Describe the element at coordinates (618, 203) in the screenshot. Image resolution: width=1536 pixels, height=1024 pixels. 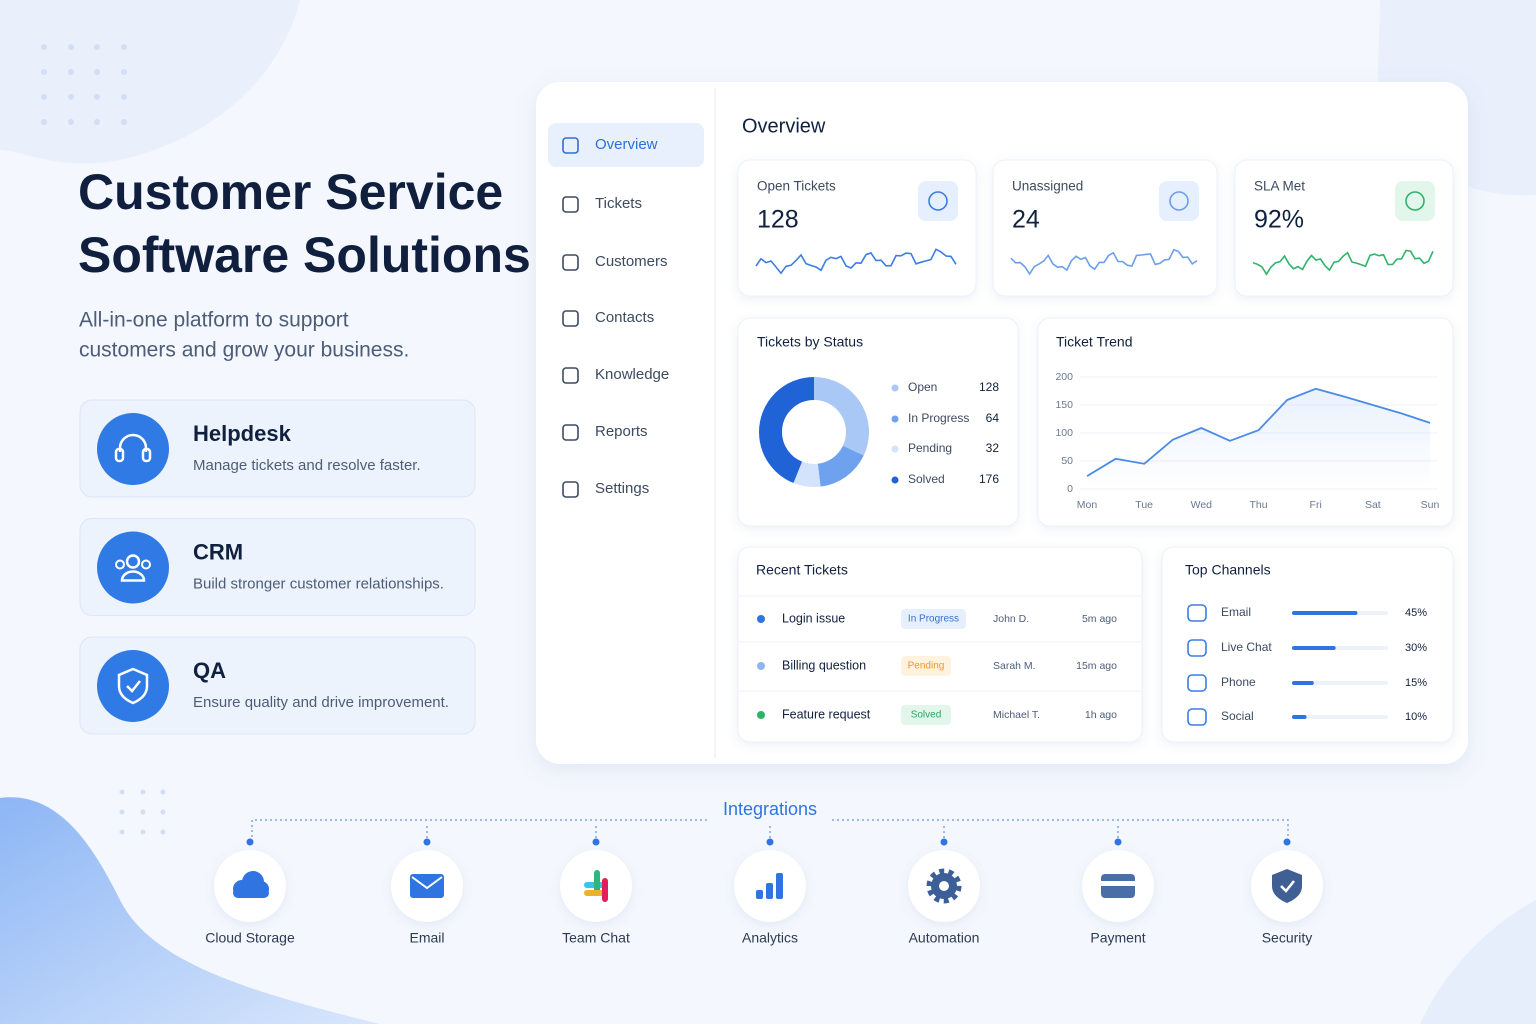
I see `nav-item: Tickets` at that location.